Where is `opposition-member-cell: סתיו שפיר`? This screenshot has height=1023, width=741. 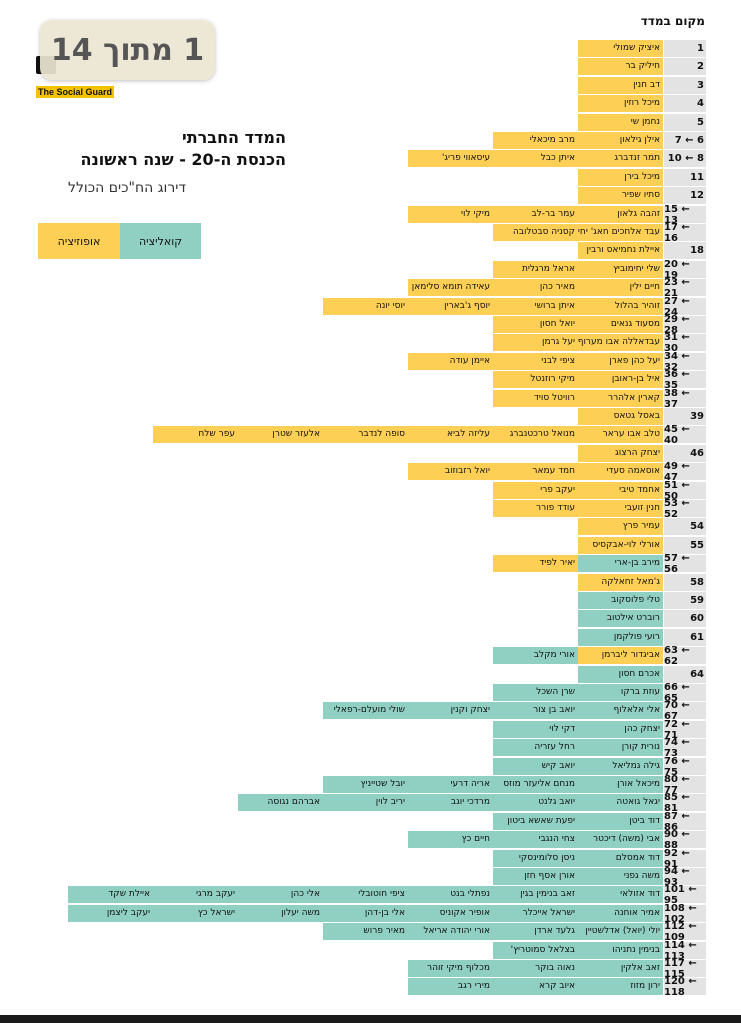 opposition-member-cell: סתיו שפיר is located at coordinates (620, 195).